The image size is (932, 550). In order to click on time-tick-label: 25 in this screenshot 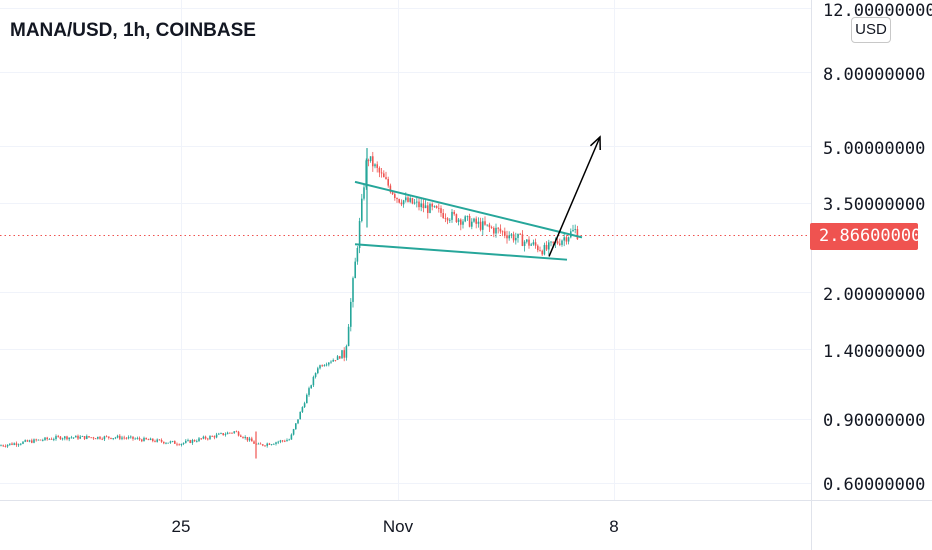, I will do `click(181, 526)`.